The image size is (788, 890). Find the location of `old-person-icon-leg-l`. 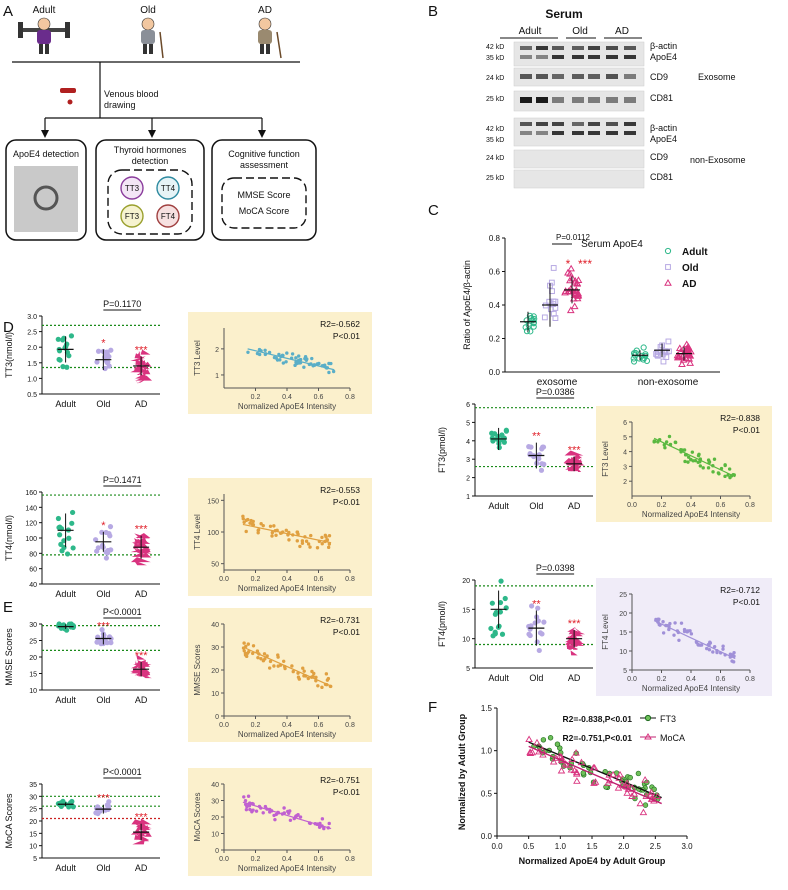

old-person-icon-leg-l is located at coordinates (145, 49).